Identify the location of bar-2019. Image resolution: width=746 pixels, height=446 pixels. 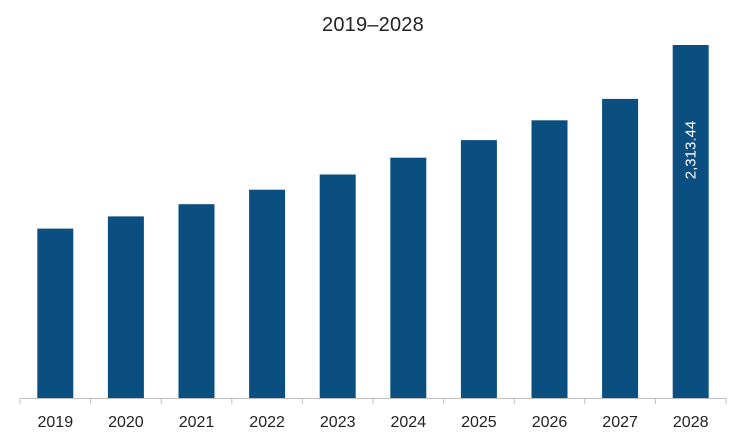
(55, 313).